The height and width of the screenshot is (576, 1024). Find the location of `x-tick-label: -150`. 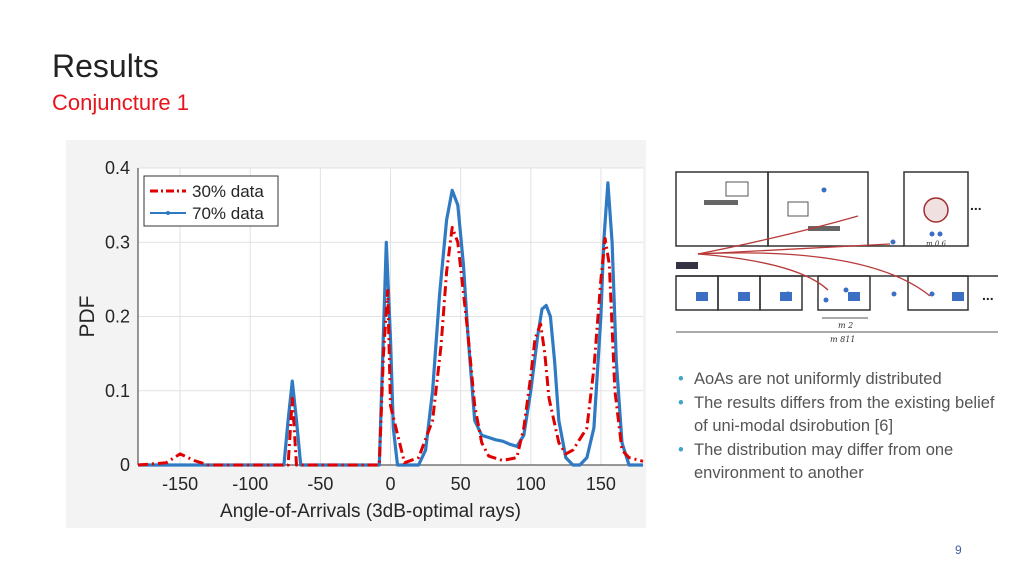

x-tick-label: -150 is located at coordinates (180, 484).